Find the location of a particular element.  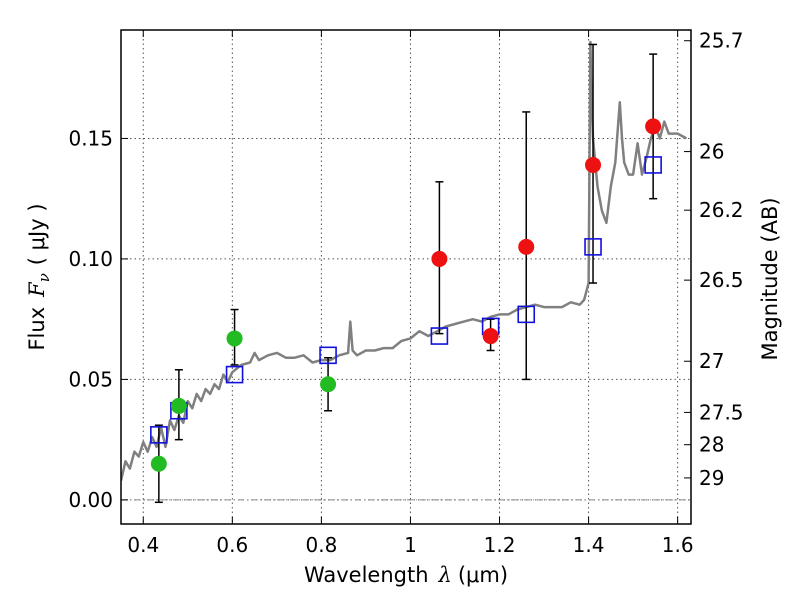

y2-tick-label: 28 is located at coordinates (711, 445).